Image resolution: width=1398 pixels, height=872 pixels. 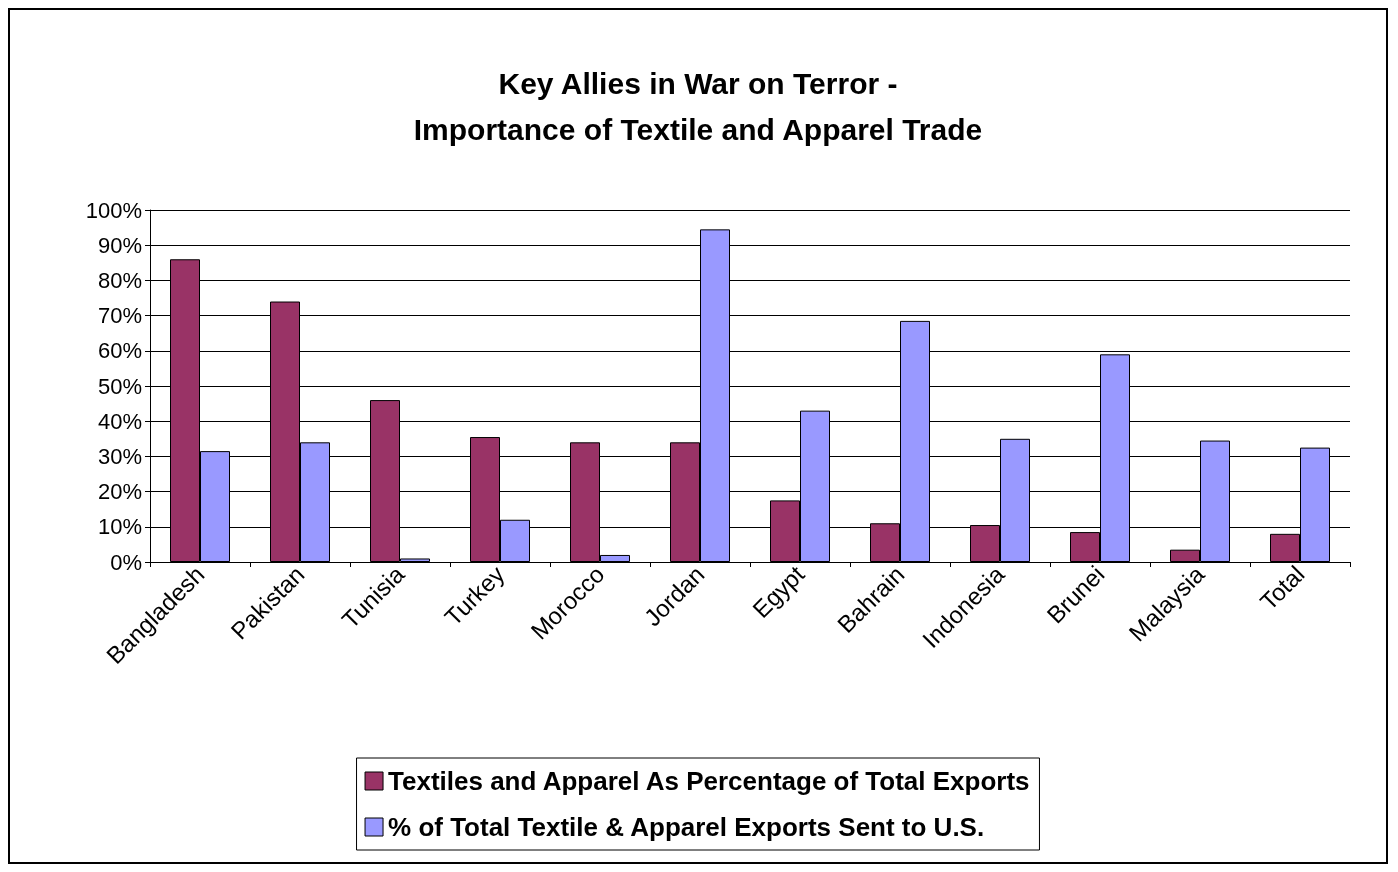 What do you see at coordinates (126, 562) in the screenshot?
I see `y-tick-label: 0%` at bounding box center [126, 562].